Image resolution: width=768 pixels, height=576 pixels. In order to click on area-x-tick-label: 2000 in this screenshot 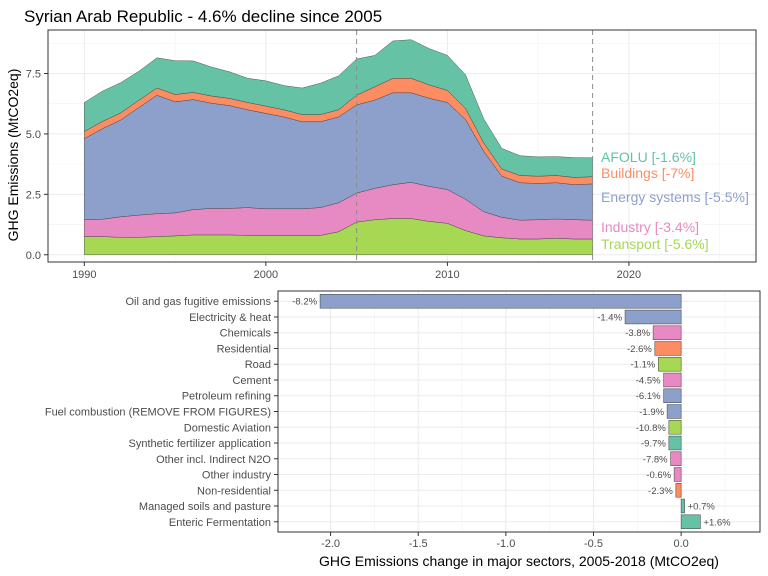, I will do `click(266, 275)`.